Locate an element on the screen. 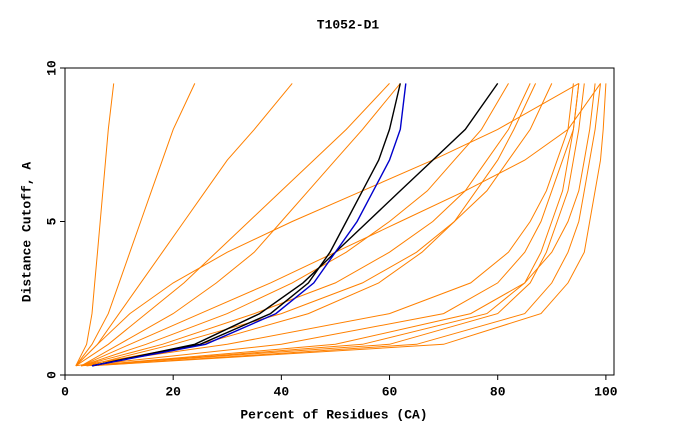 This screenshot has height=440, width=680. x-axis-label: Percent of Residues (CA) is located at coordinates (333, 414).